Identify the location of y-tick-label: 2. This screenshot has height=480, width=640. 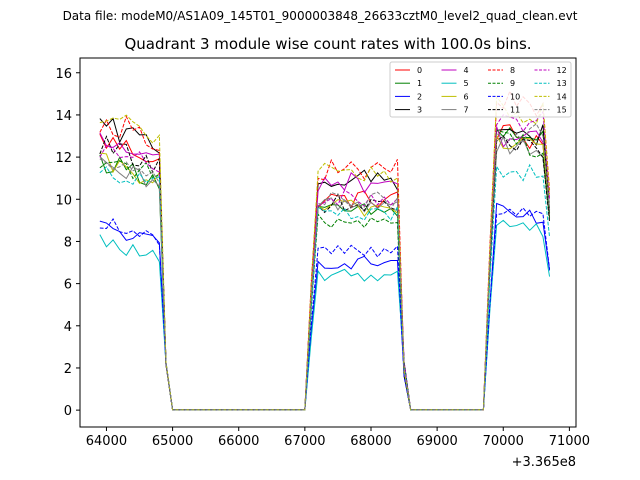
(68, 369).